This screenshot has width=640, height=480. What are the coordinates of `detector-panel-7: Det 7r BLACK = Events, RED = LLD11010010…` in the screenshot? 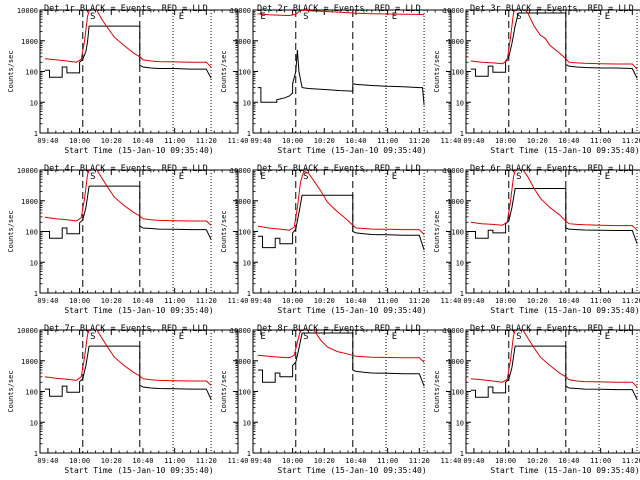 It's located at (128, 399).